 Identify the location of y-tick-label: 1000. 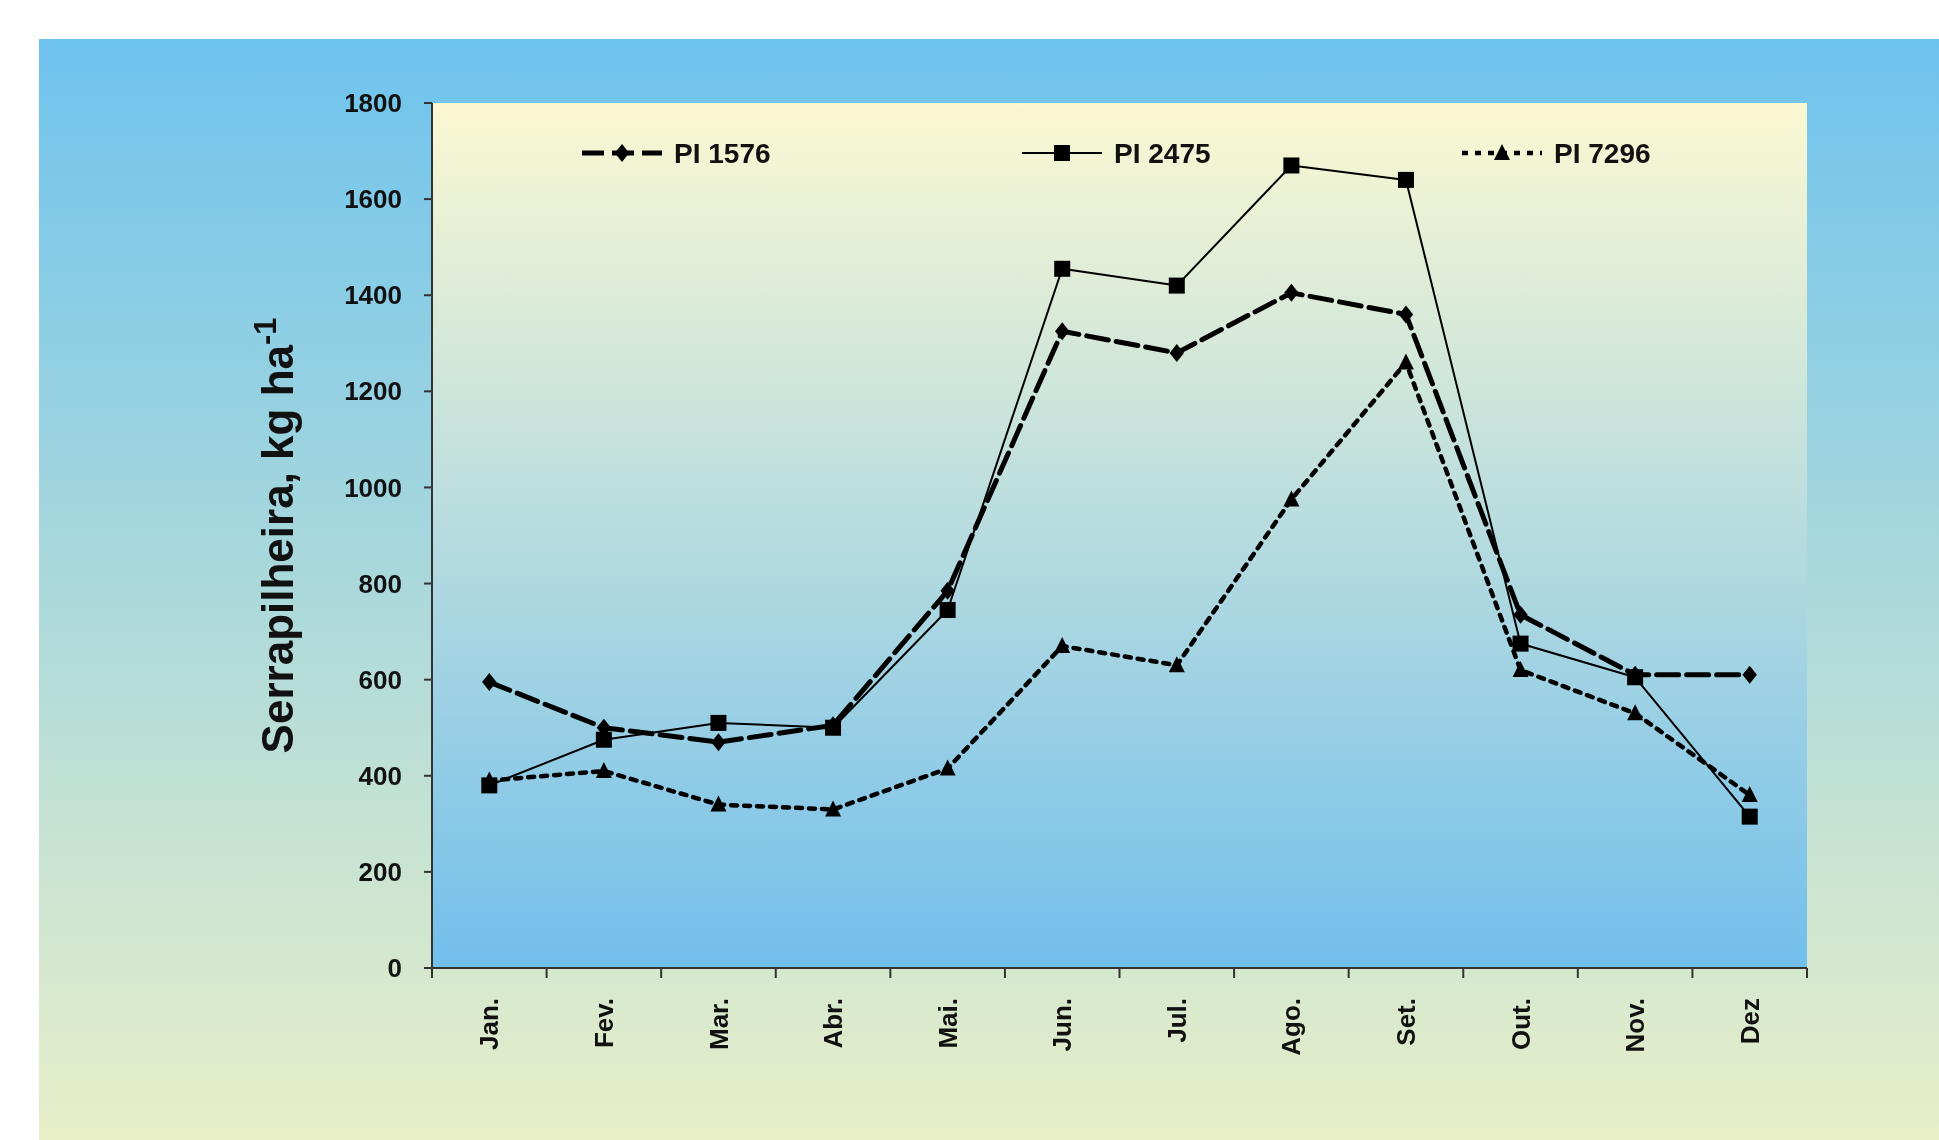
(373, 487).